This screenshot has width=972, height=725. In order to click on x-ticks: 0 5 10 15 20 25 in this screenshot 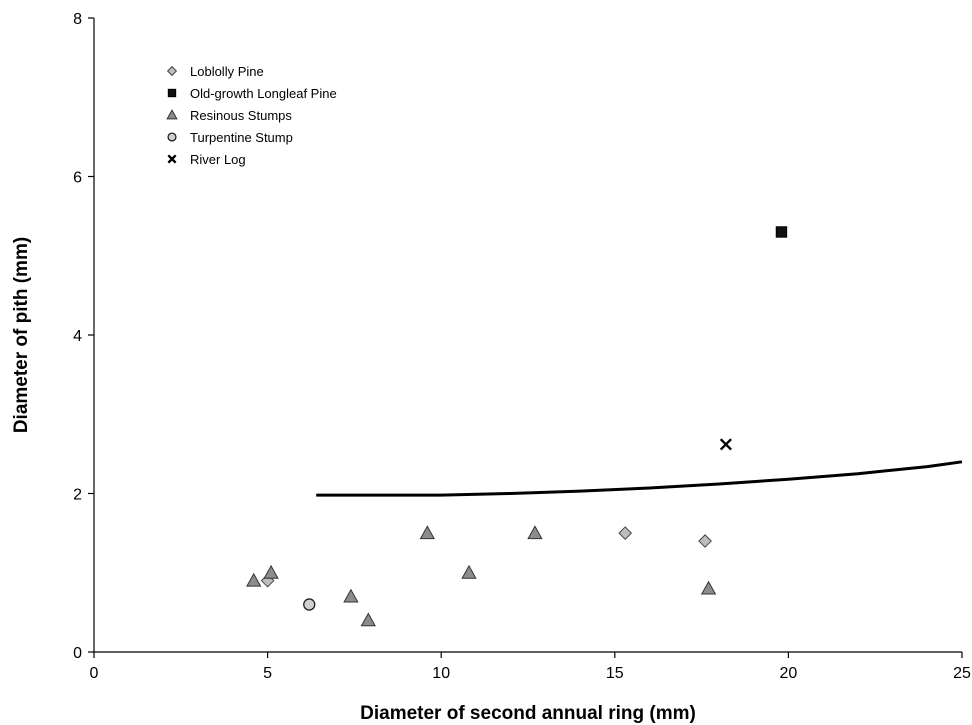, I will do `click(530, 667)`.